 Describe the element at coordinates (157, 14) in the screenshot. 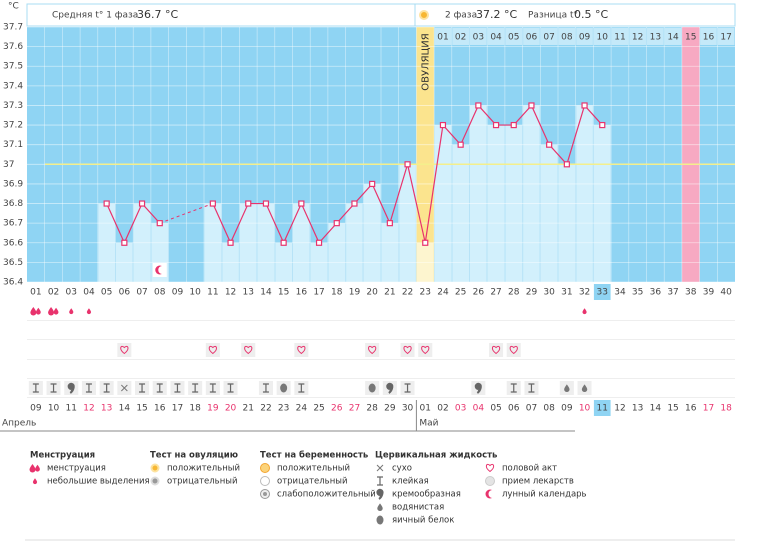

I see `phase1-value: 36.7 °C` at that location.